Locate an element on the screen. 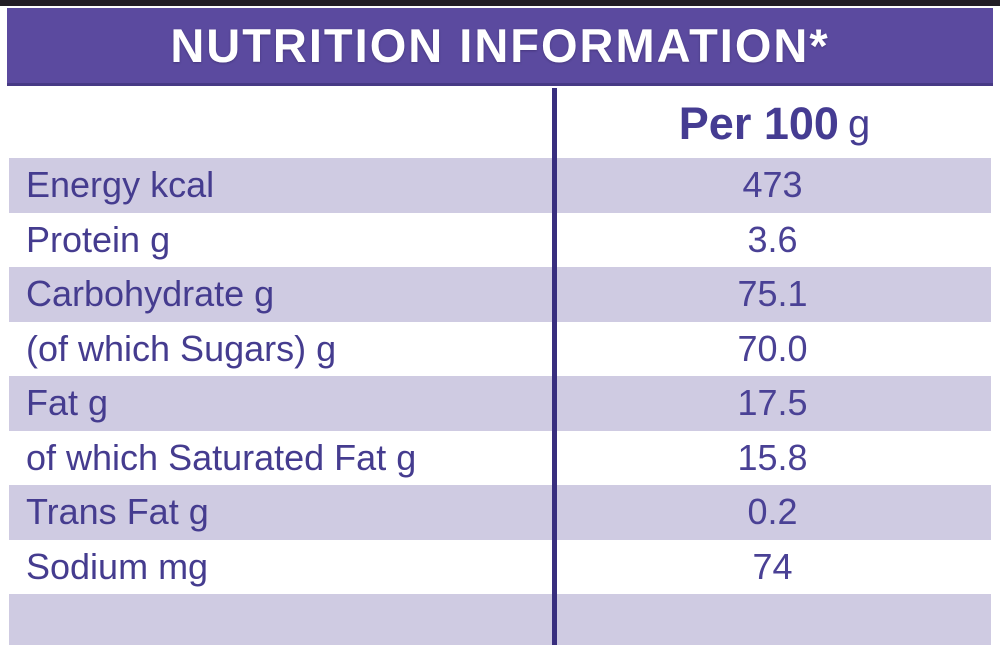  table-row: of which Saturated Fat g 15.8 is located at coordinates (500, 458).